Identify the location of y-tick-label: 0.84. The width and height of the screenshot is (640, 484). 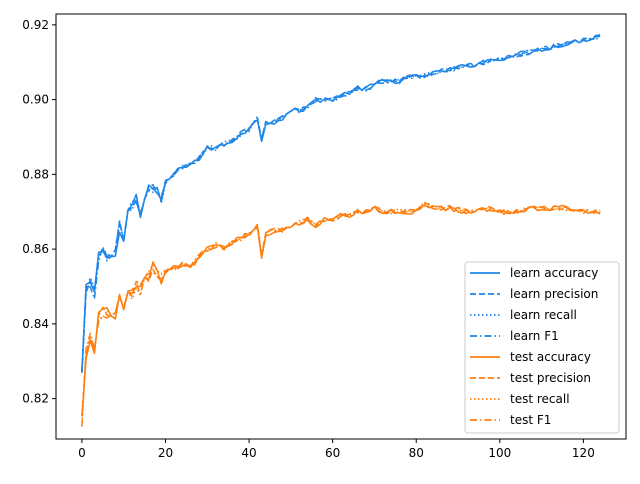
(35, 324).